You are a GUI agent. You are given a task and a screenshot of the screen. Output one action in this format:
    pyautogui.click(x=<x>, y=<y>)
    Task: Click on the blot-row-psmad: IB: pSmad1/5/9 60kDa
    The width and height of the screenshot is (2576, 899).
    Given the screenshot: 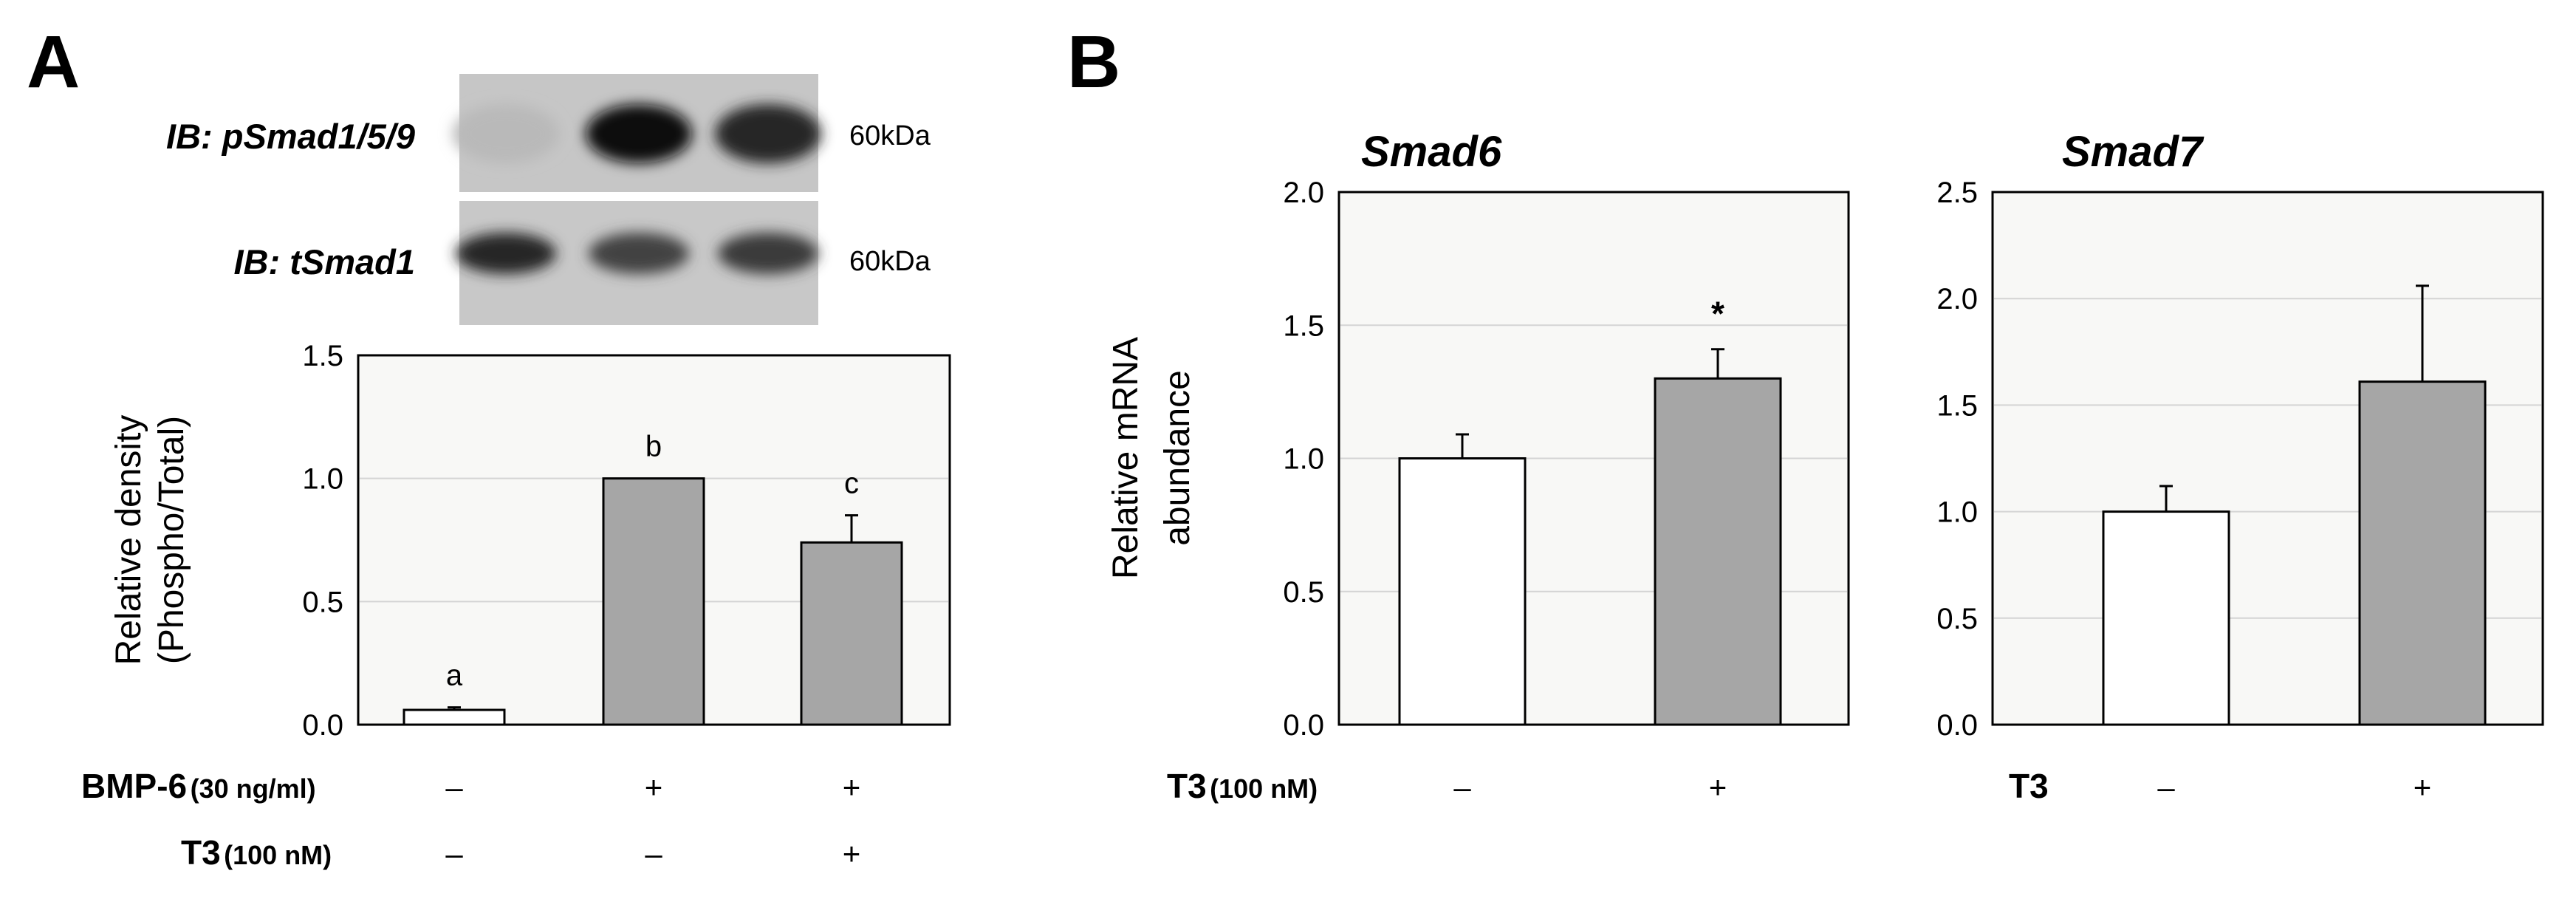 What is the action you would take?
    pyautogui.click(x=548, y=133)
    